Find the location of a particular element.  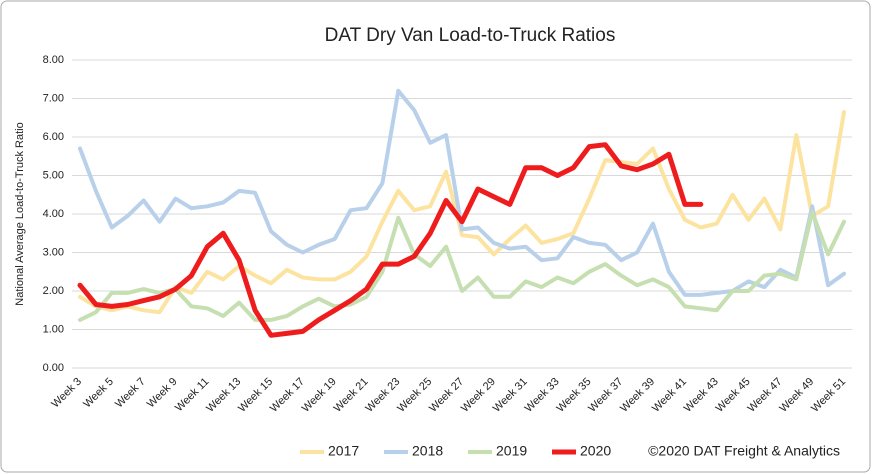

y-axis-label: National Average Load-to-Truck Ratio is located at coordinates (20, 213).